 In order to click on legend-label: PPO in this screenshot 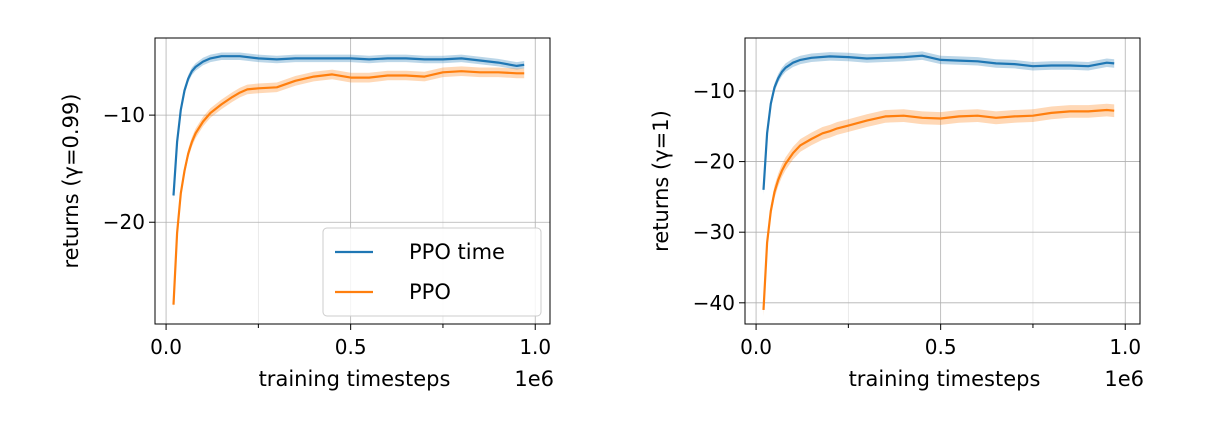, I will do `click(430, 292)`.